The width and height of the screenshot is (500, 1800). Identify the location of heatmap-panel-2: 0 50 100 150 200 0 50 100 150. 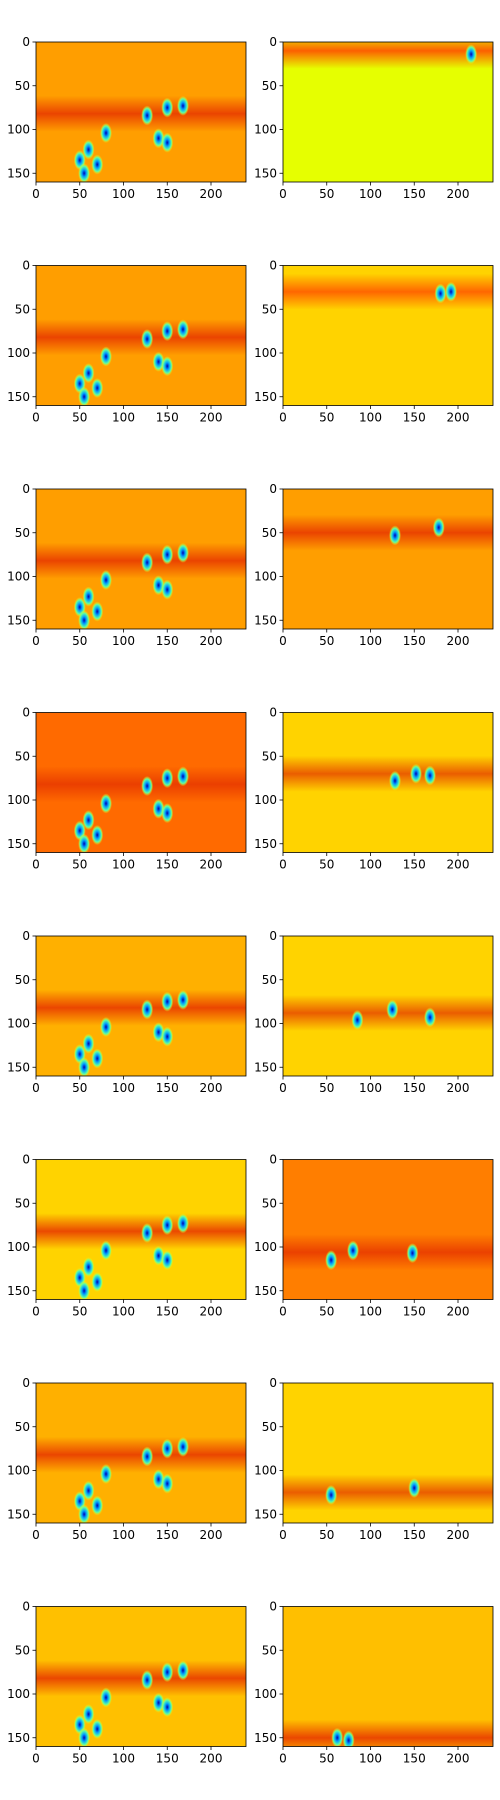
(127, 342).